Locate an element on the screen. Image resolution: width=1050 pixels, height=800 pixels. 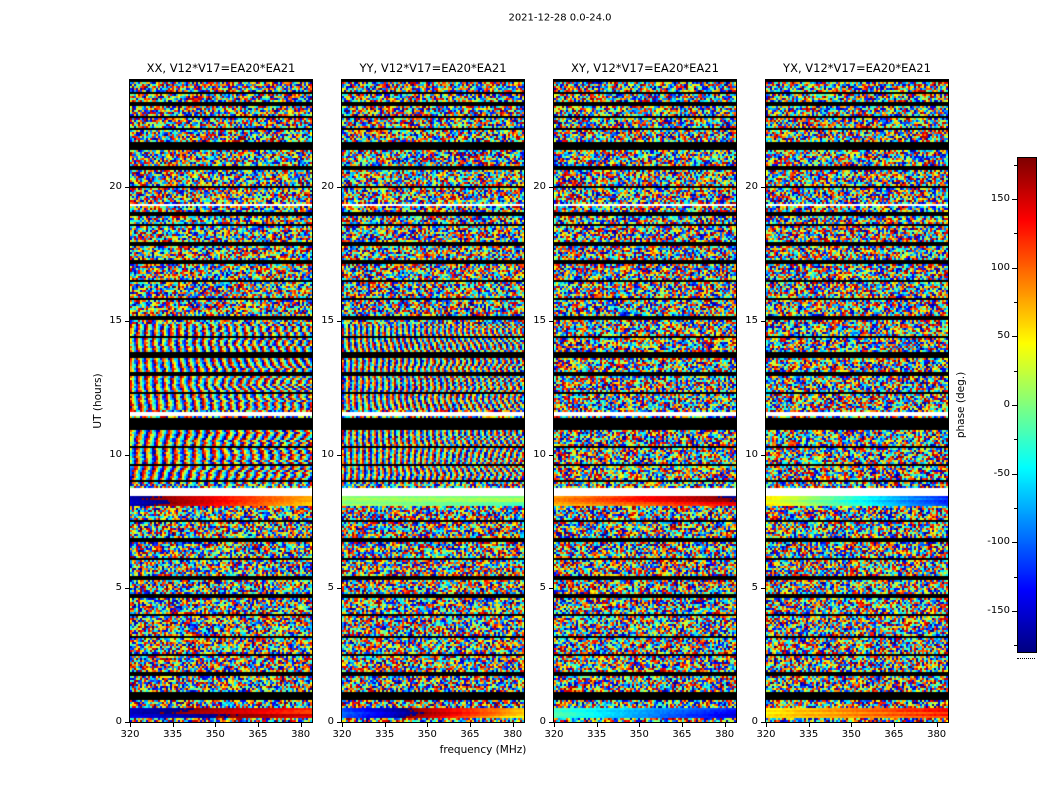
colorbar is located at coordinates (1027, 405).